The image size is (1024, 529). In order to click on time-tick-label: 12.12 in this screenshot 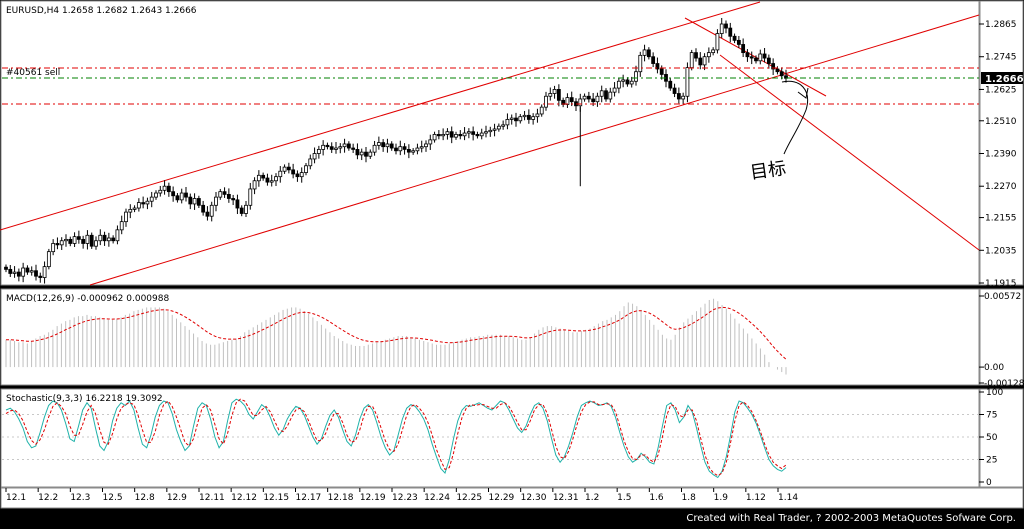, I will do `click(244, 498)`.